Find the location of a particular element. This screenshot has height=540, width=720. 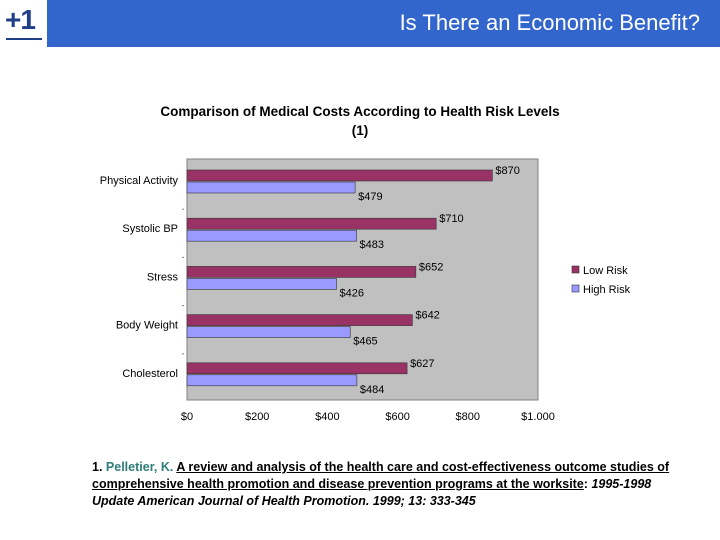

header-bar: +1 Is There an Economic Benefit? is located at coordinates (360, 23).